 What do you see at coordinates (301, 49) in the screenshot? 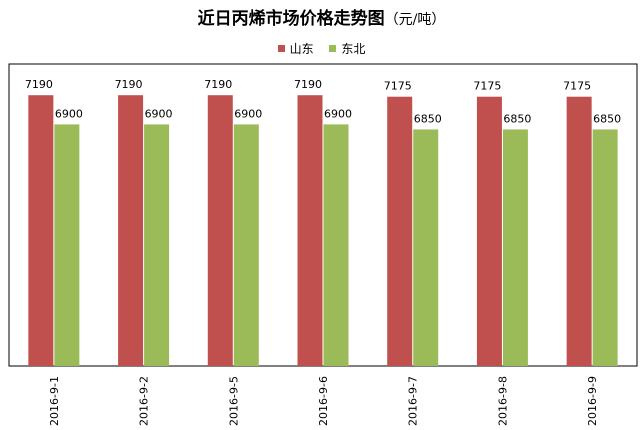
I see `legend-label-shandong: 山东` at bounding box center [301, 49].